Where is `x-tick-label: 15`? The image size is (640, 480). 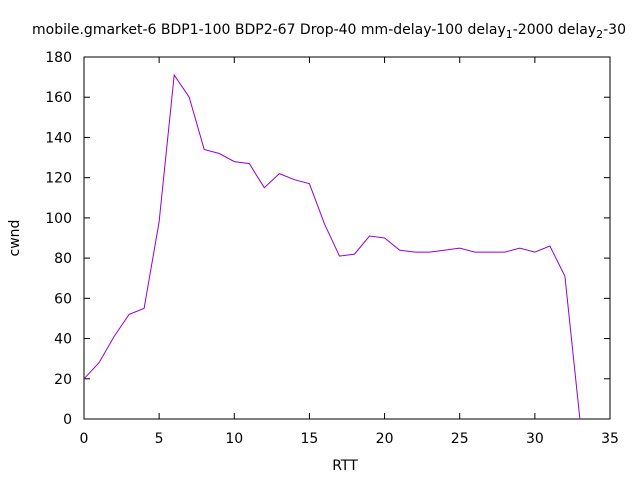
x-tick-label: 15 is located at coordinates (310, 439).